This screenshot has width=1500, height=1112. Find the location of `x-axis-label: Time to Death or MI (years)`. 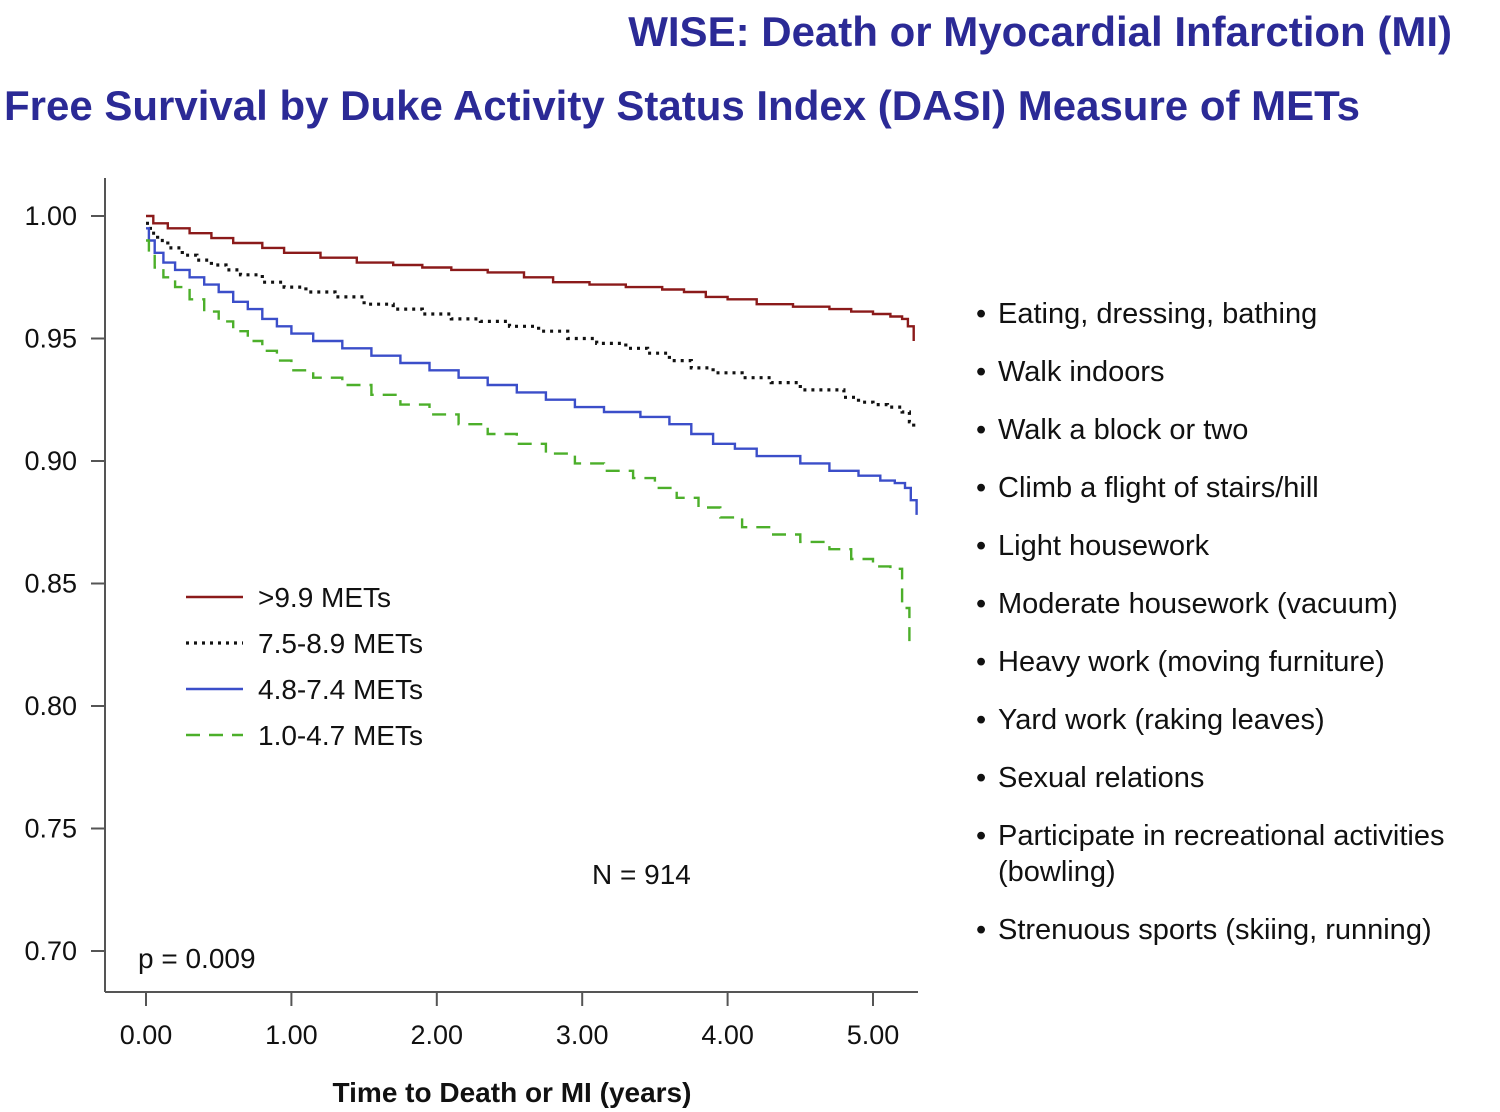

x-axis-label: Time to Death or MI (years) is located at coordinates (512, 1092).